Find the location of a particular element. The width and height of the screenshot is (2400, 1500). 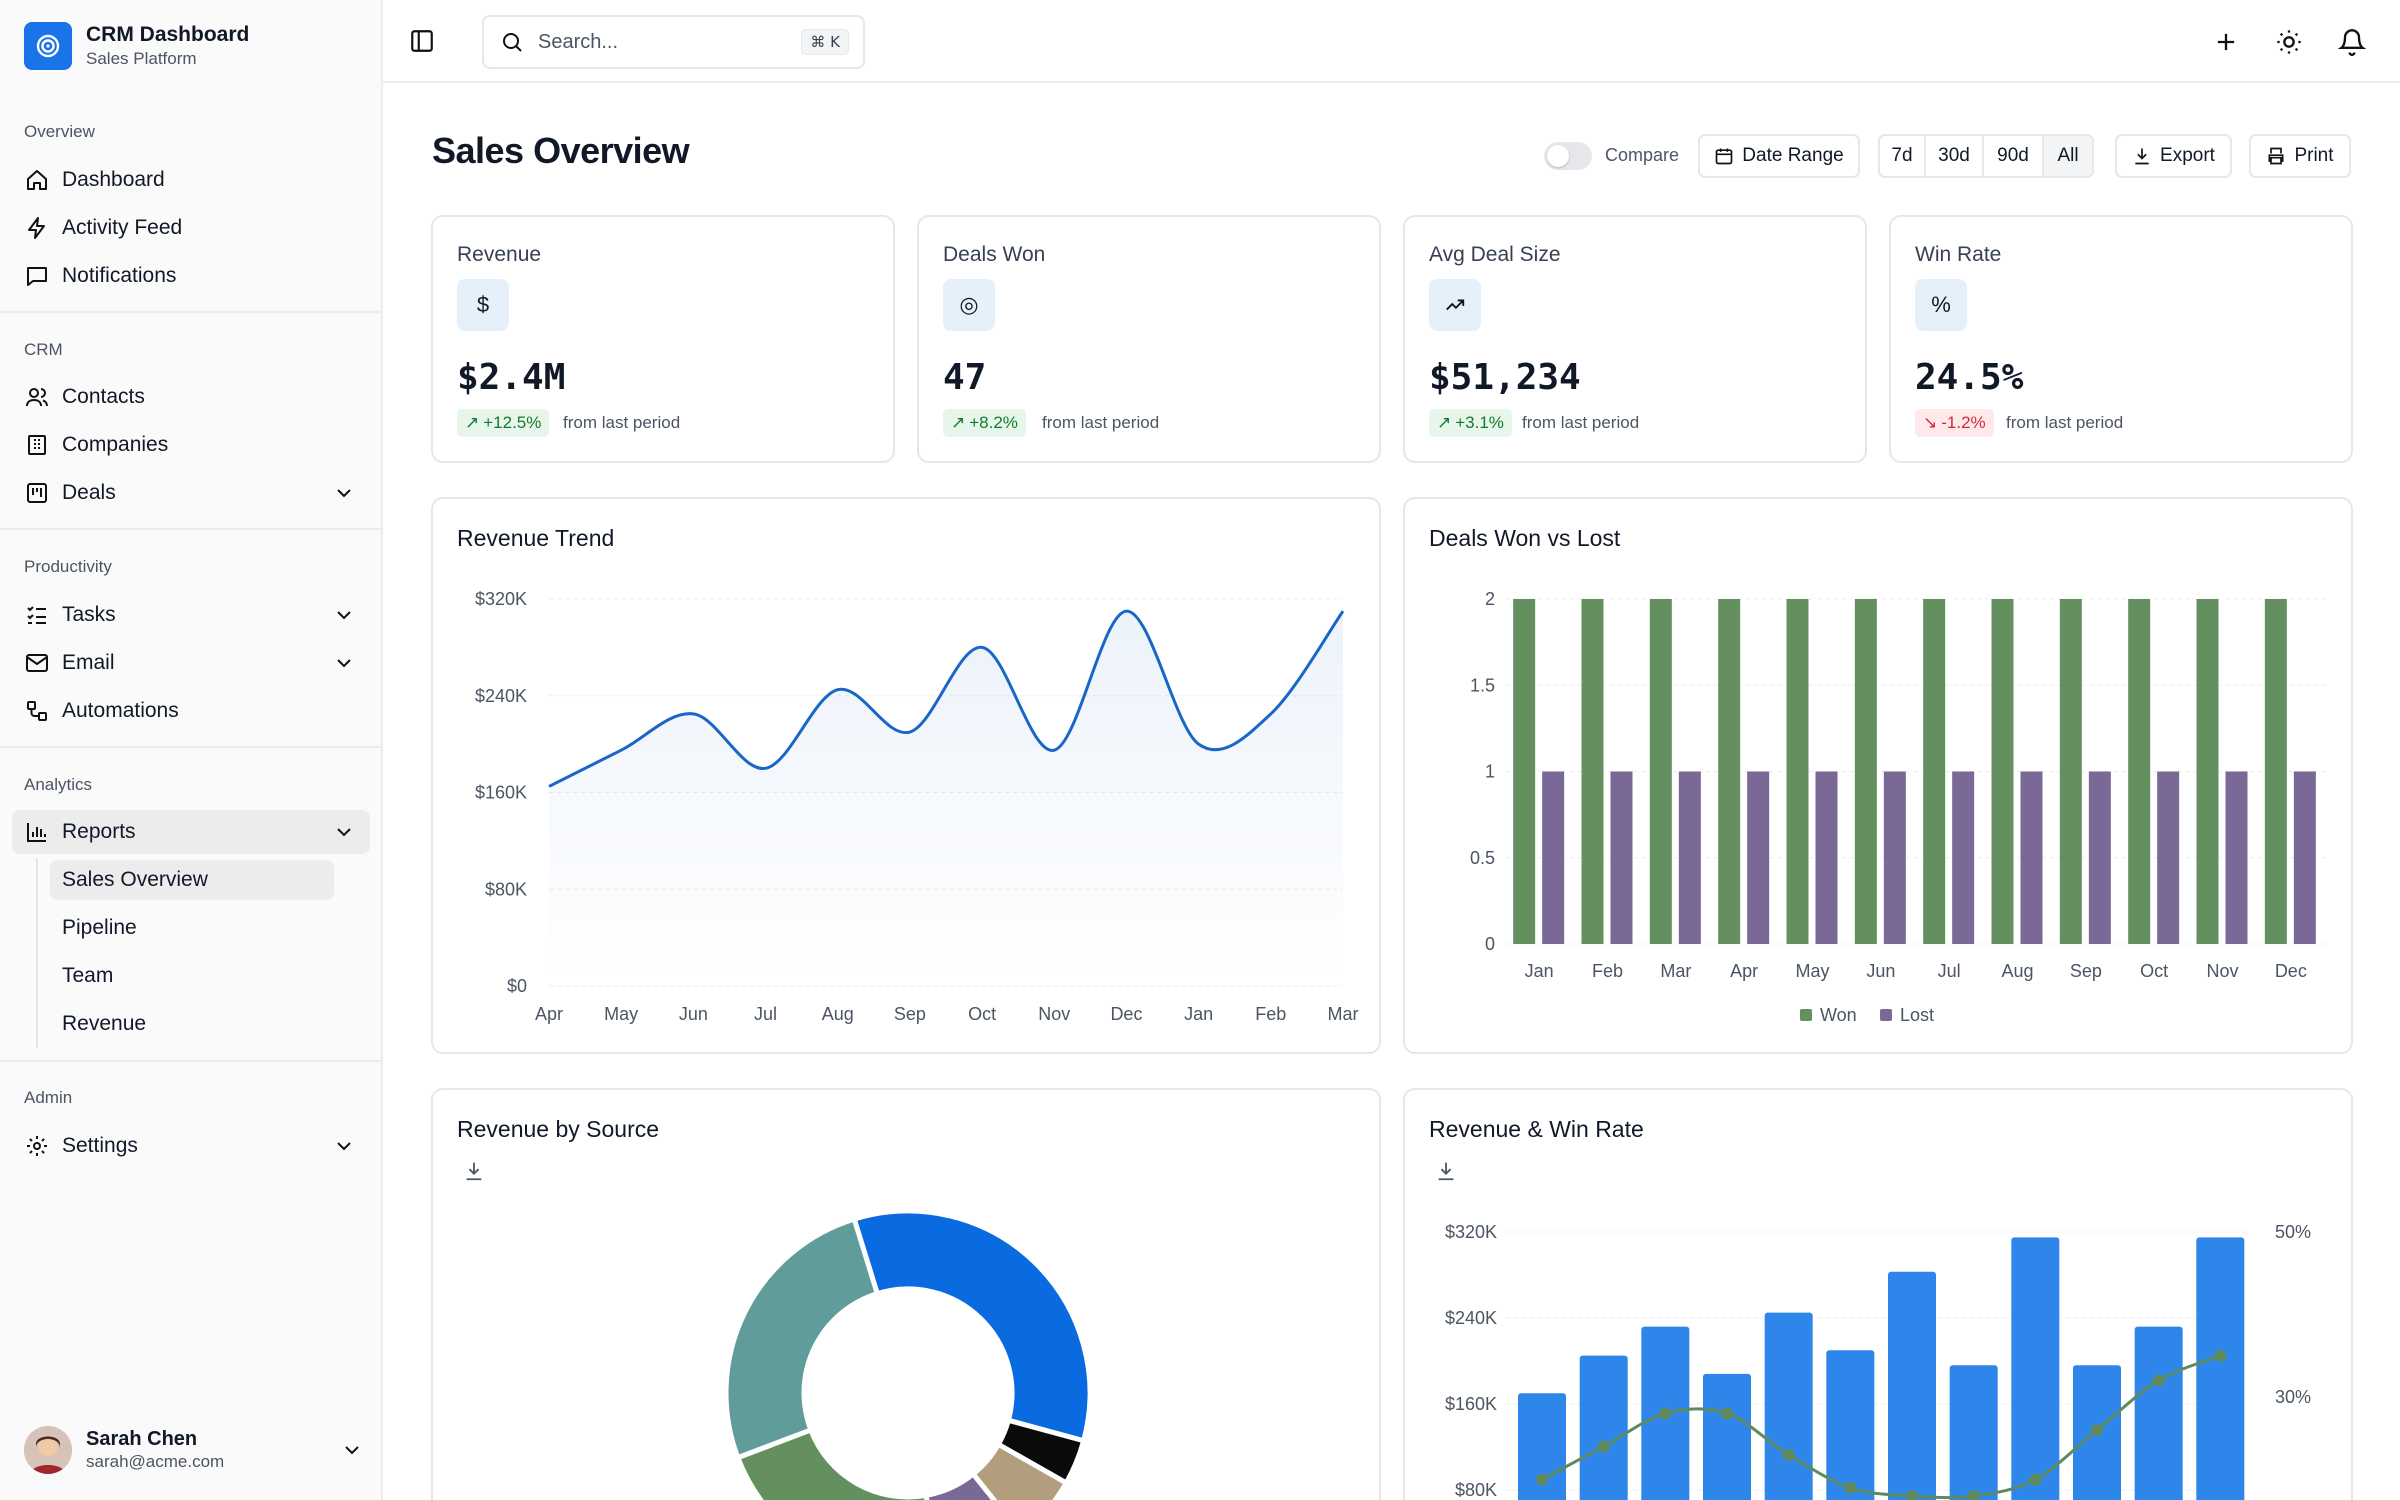

percent-icon: % is located at coordinates (1941, 305).